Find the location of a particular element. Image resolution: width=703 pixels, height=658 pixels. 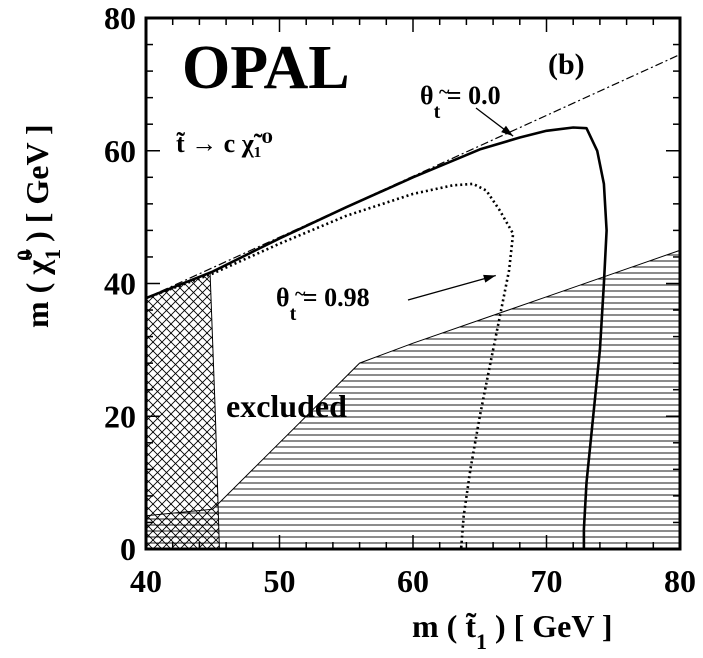

y-tick-label: 80 is located at coordinates (120, 18).